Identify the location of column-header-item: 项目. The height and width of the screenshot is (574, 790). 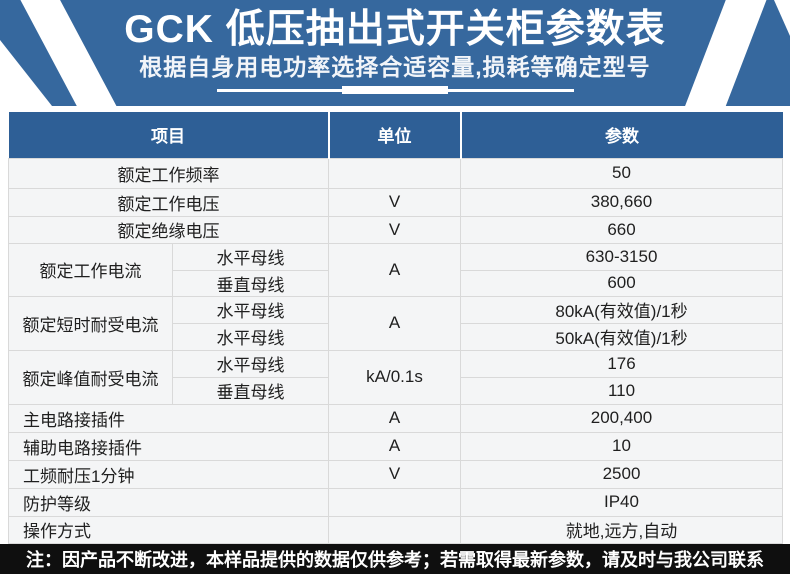
(168, 135).